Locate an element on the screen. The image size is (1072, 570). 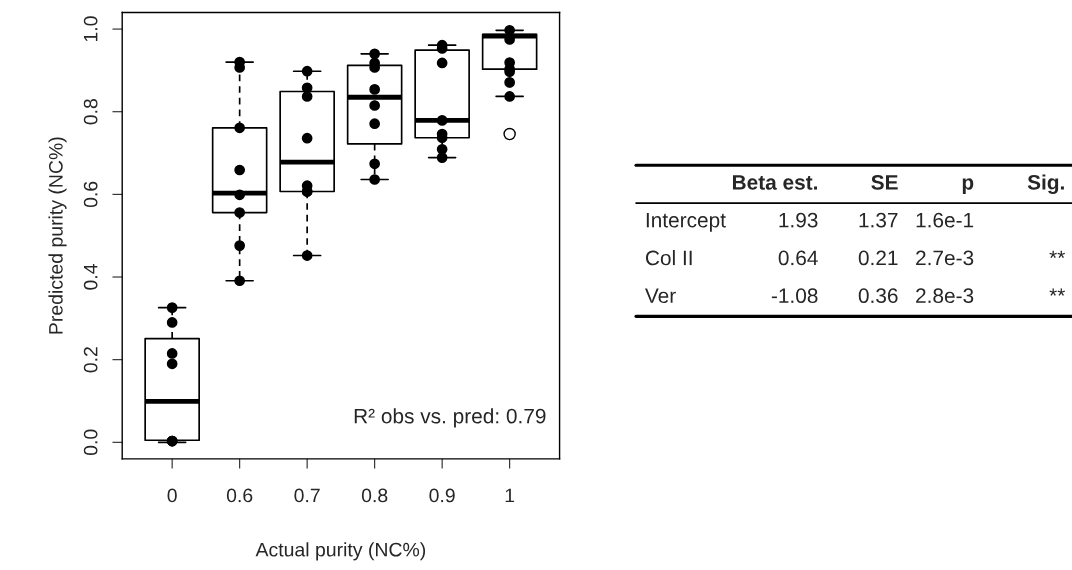
category-label: p is located at coordinates (968, 186).